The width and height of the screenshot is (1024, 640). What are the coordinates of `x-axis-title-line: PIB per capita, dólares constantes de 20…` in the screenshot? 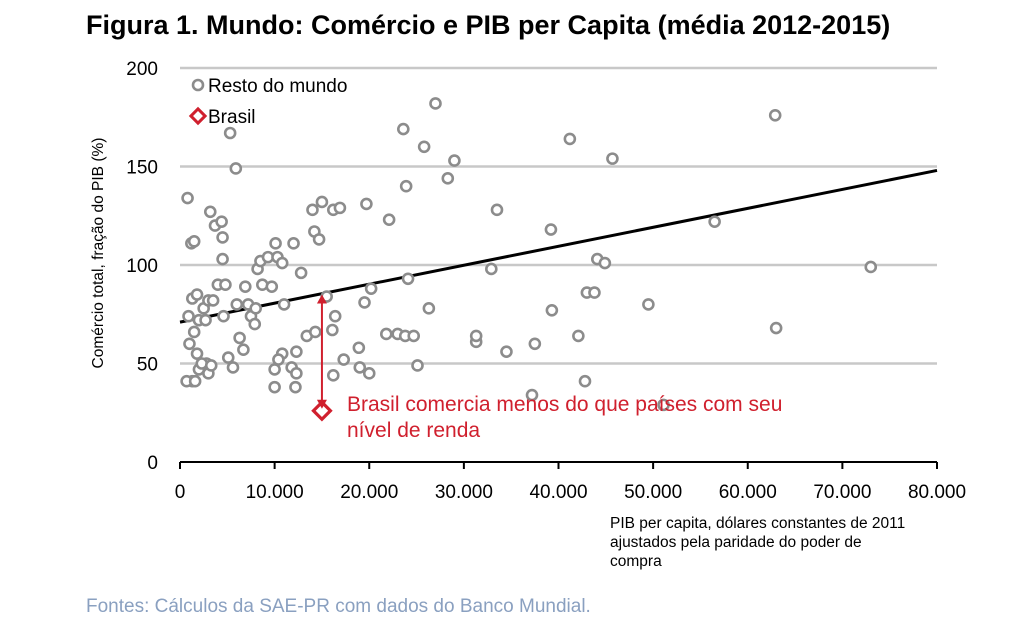 It's located at (757, 523).